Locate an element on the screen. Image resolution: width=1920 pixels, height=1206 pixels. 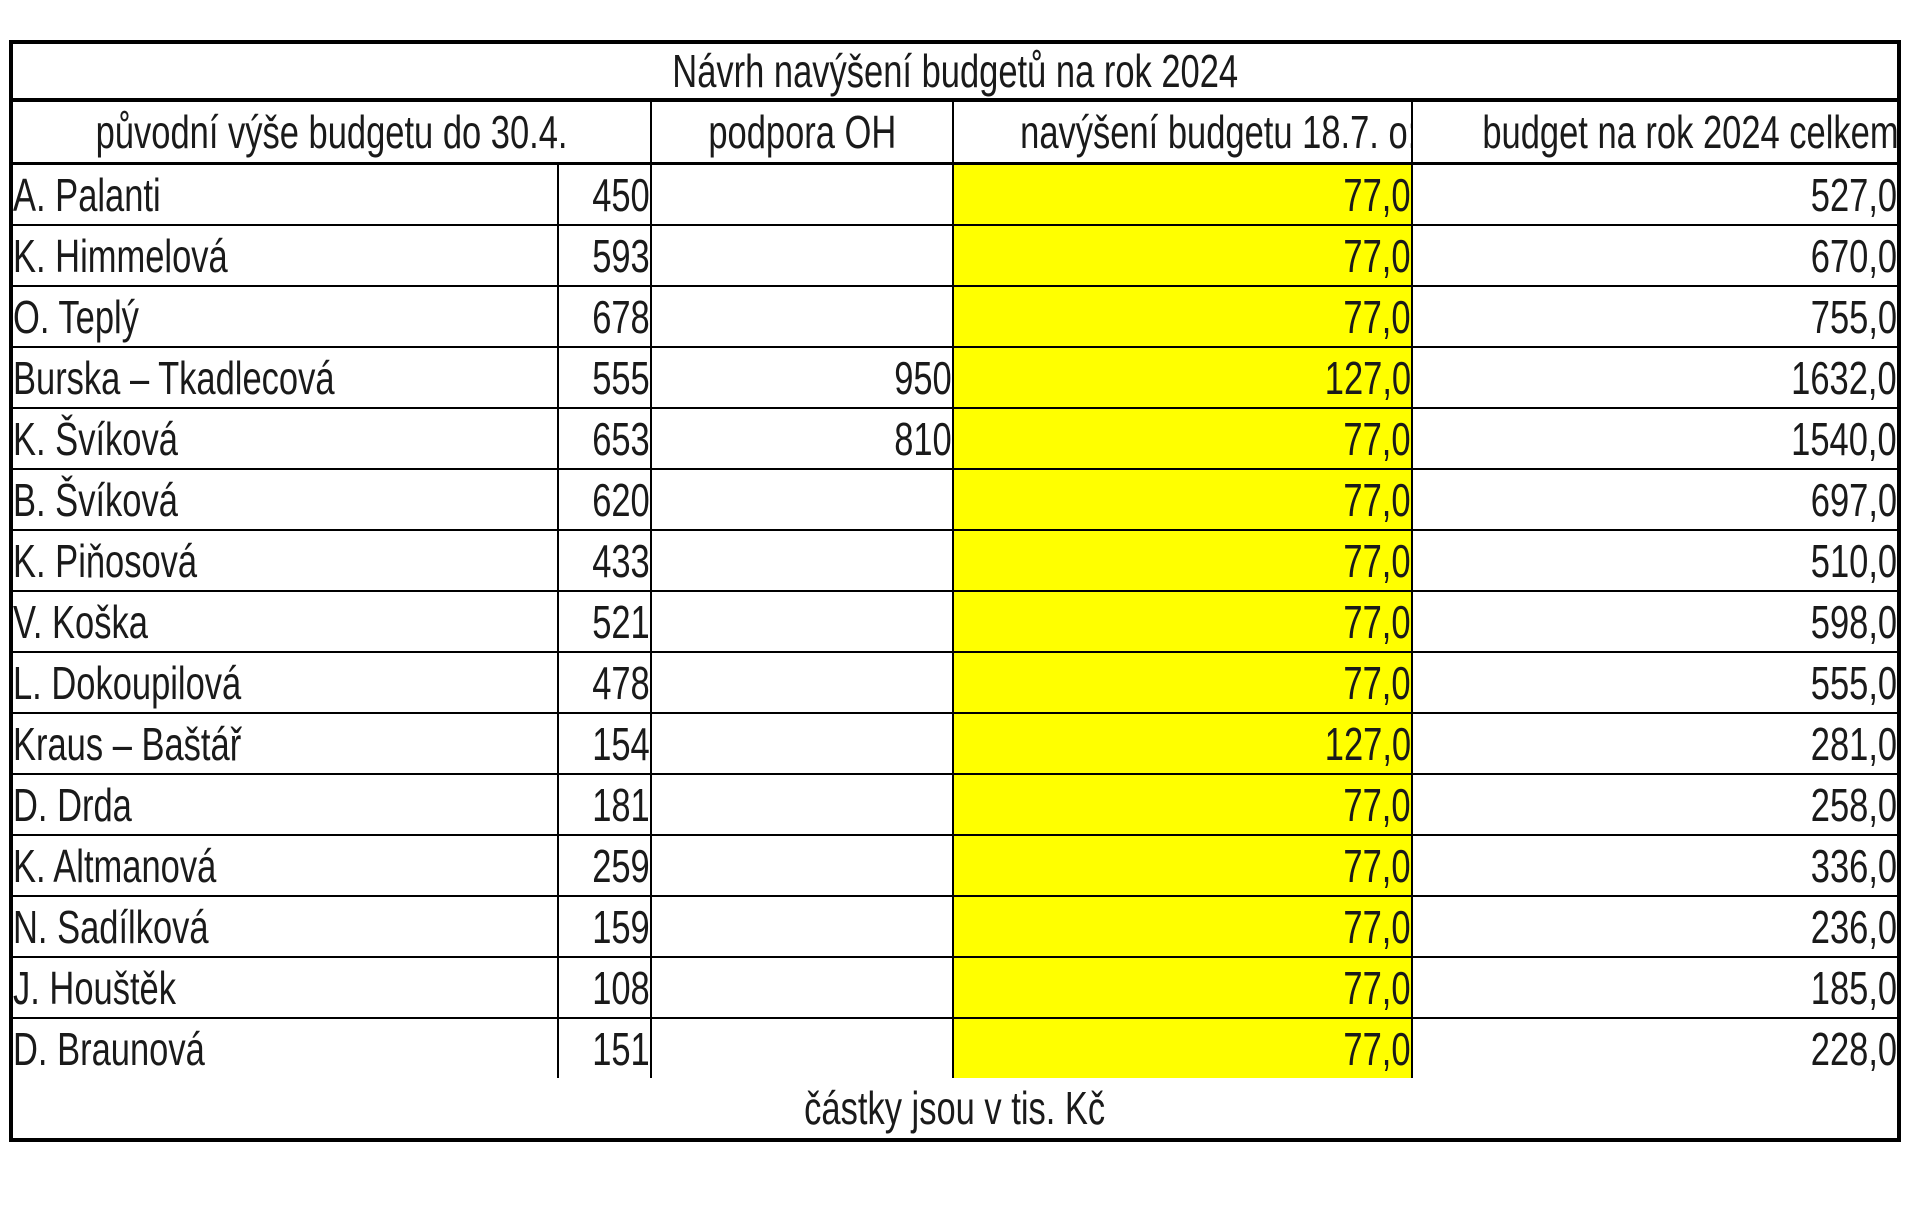
cell-original-budget: 521 is located at coordinates (604, 621).